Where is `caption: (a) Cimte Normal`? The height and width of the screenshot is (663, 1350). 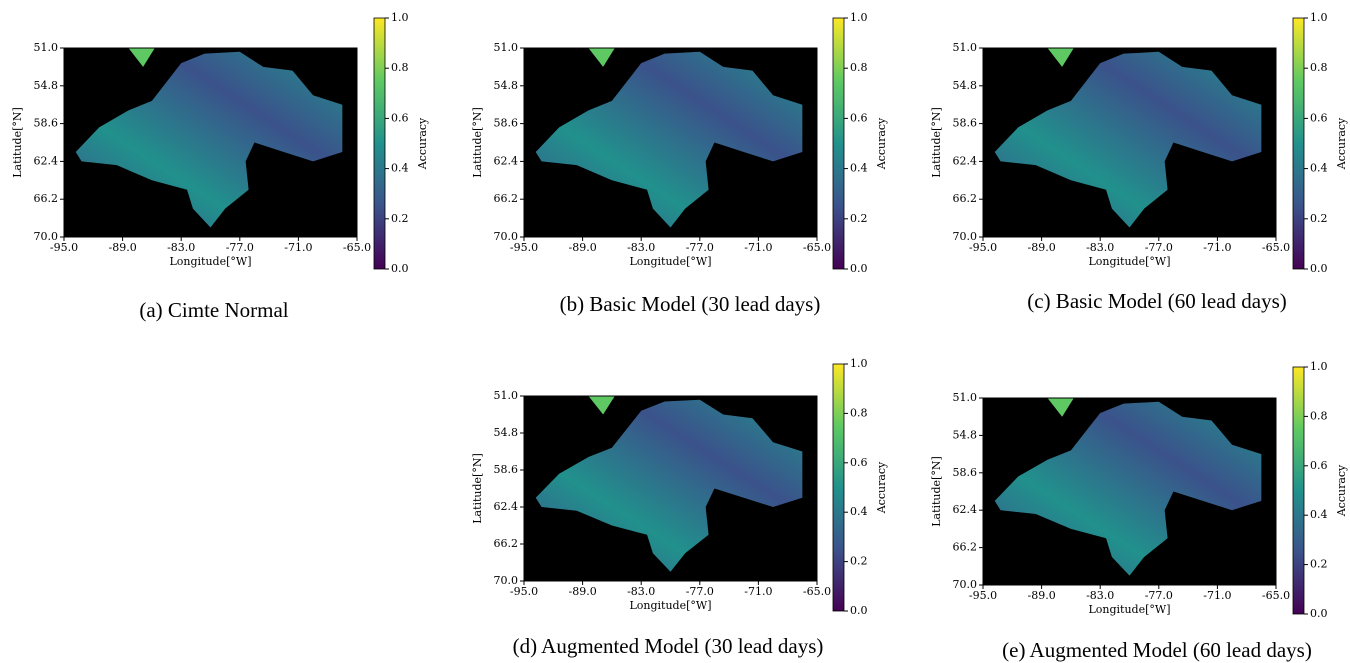 caption: (a) Cimte Normal is located at coordinates (213, 310).